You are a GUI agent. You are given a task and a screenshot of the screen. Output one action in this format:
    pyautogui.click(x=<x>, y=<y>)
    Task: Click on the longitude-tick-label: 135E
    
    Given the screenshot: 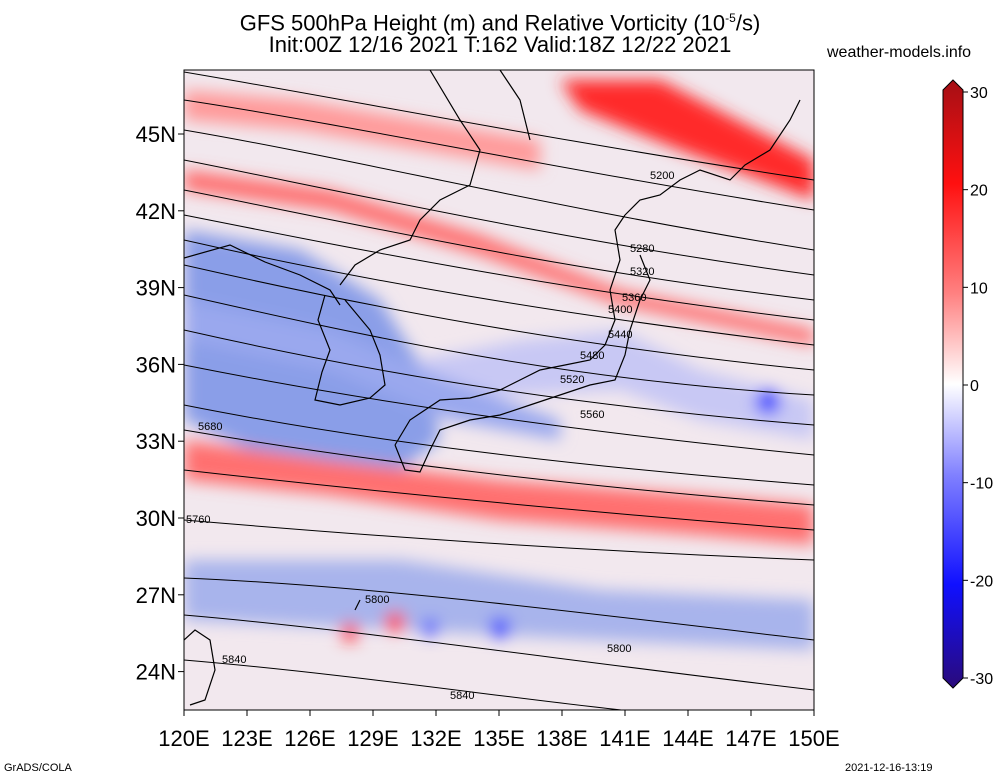 What is the action you would take?
    pyautogui.click(x=498, y=738)
    